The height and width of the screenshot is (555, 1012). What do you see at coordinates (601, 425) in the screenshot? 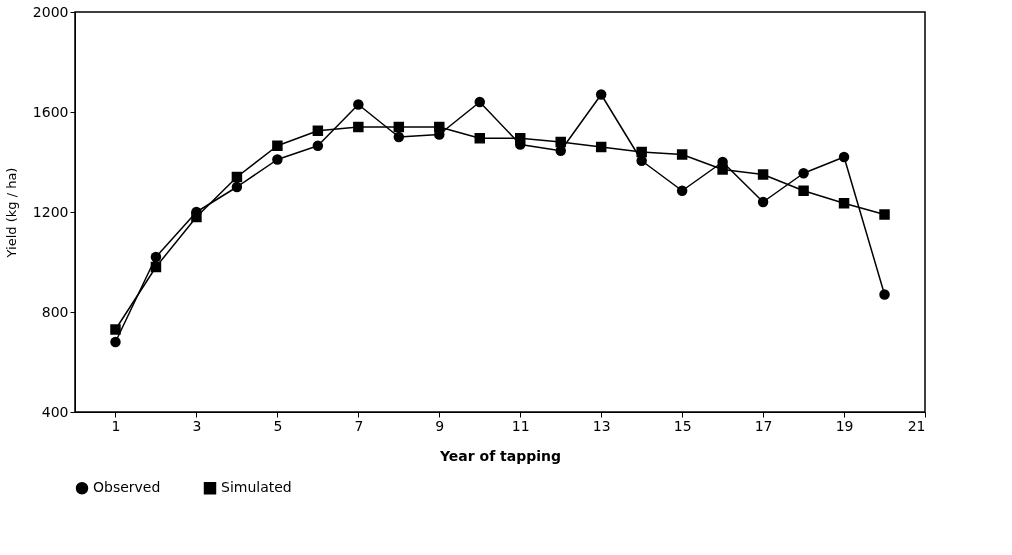
I see `x-tick-label: 13` at bounding box center [601, 425].